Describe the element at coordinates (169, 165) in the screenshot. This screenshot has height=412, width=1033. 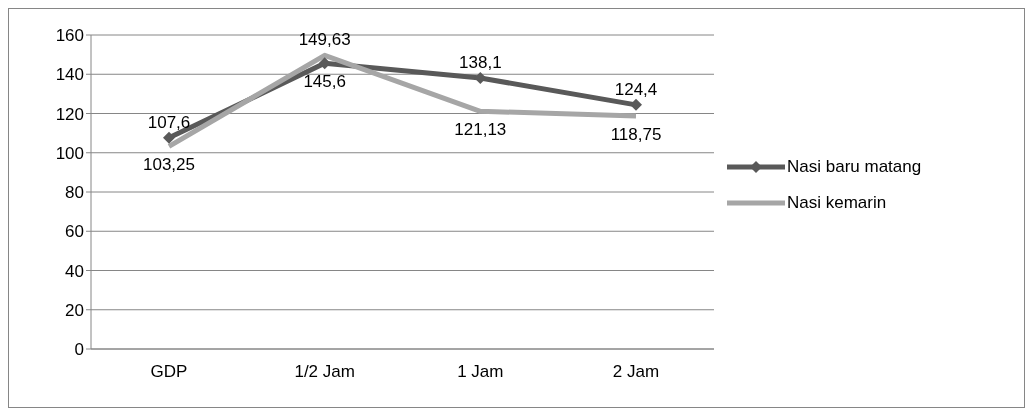
I see `data-label: 103,25` at that location.